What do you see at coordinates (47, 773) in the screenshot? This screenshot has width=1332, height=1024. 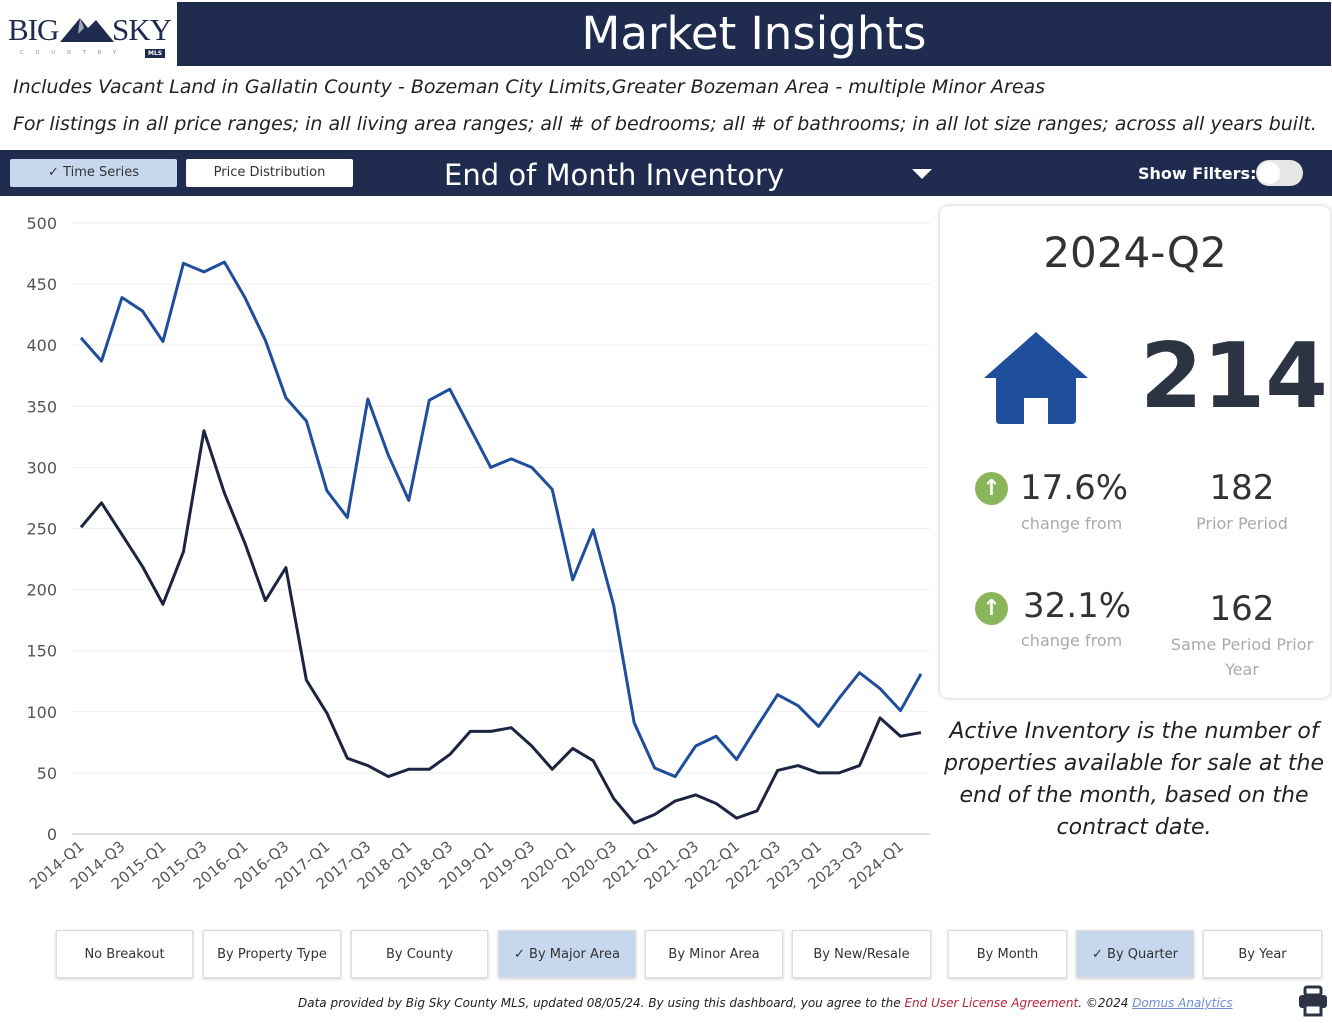 I see `y-tick-label: 50` at bounding box center [47, 773].